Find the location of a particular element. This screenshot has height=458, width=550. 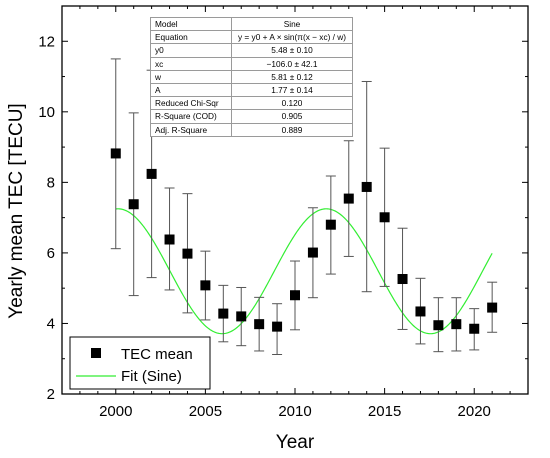

fit-table-row: Reduced Chi-Sqr 0.120 is located at coordinates (251, 103).